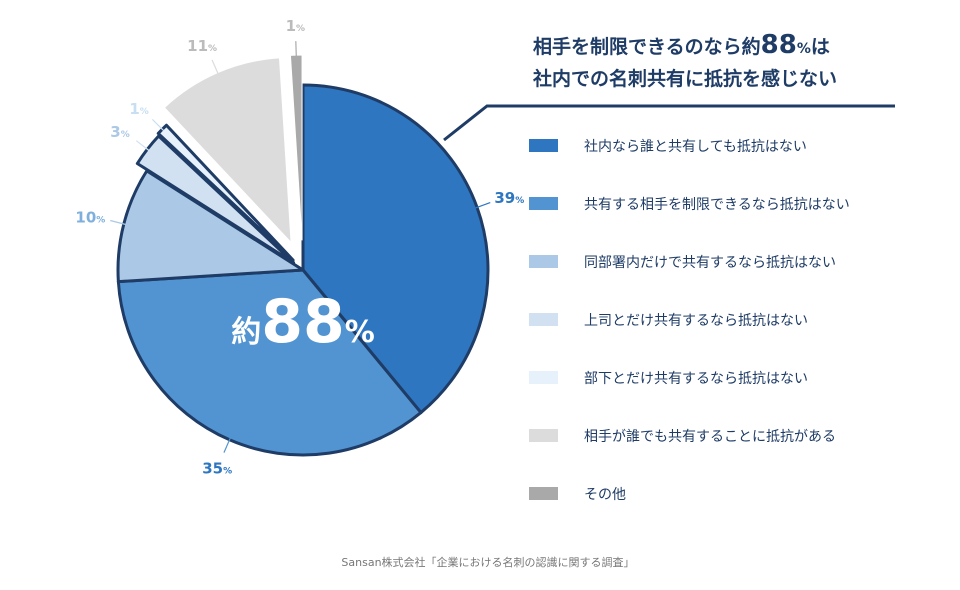 This screenshot has height=590, width=960. Describe the element at coordinates (360, 332) in the screenshot. I see `center-label-unit: %` at that location.